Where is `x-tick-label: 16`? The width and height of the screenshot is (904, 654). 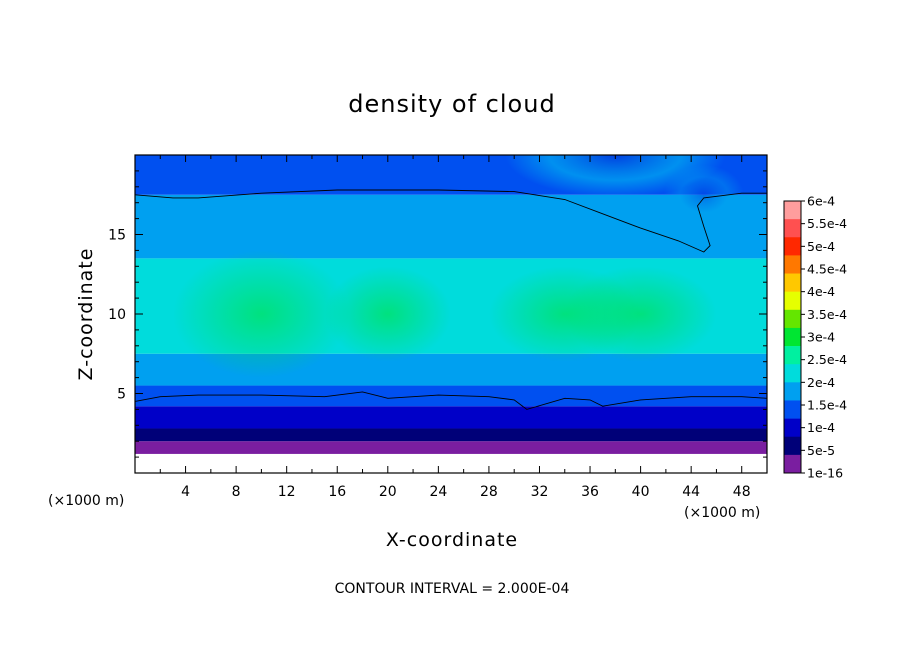 x-tick-label: 16 is located at coordinates (337, 492).